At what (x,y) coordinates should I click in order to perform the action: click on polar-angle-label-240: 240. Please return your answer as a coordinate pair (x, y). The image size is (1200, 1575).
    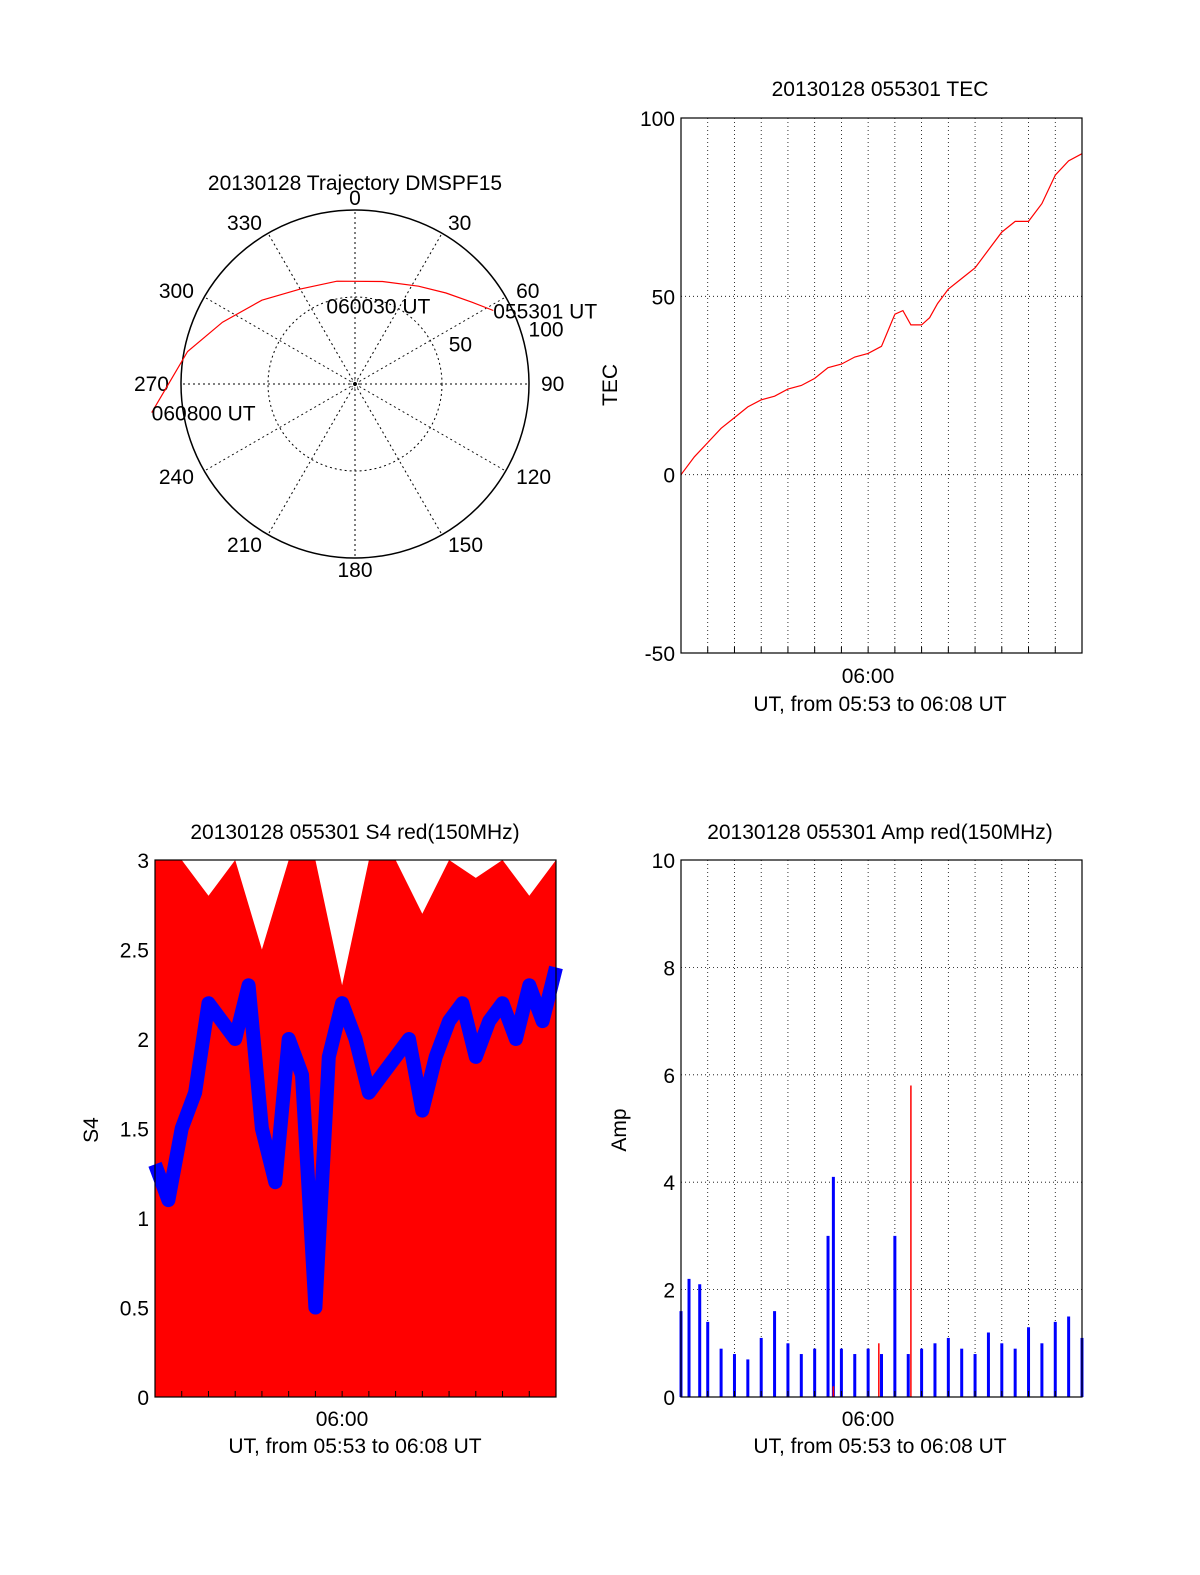
    Looking at the image, I should click on (176, 477).